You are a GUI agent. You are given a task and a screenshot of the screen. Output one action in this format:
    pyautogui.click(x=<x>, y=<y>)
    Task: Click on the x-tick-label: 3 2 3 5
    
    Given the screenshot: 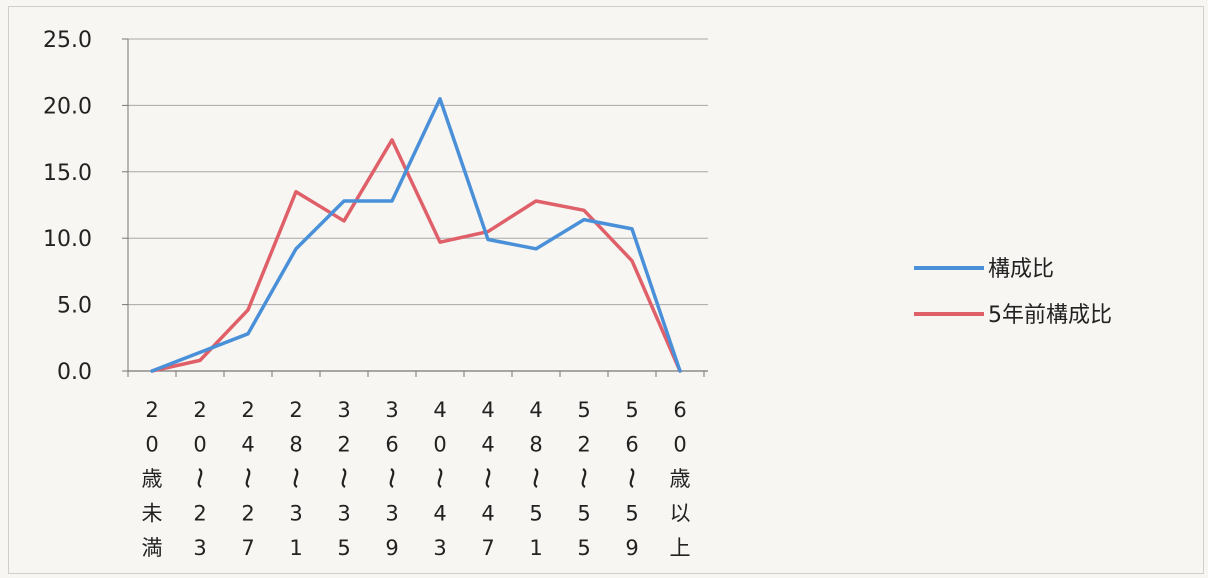 What is the action you would take?
    pyautogui.click(x=343, y=479)
    